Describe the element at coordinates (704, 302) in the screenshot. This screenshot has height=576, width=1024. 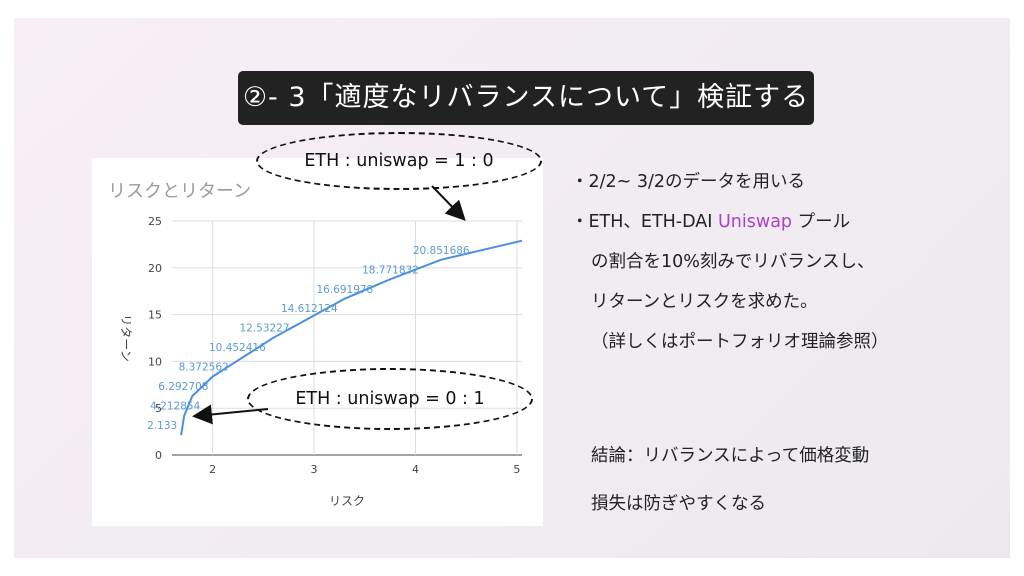
I see `bullet-return-risk: リターンとリスクを求めた。` at that location.